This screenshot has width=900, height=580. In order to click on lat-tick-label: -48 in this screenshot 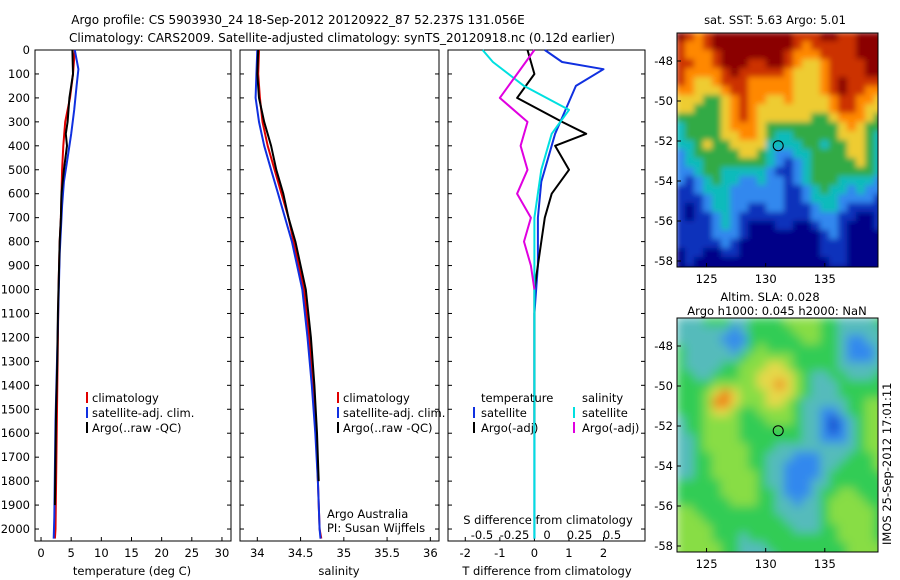, I will do `click(663, 61)`.